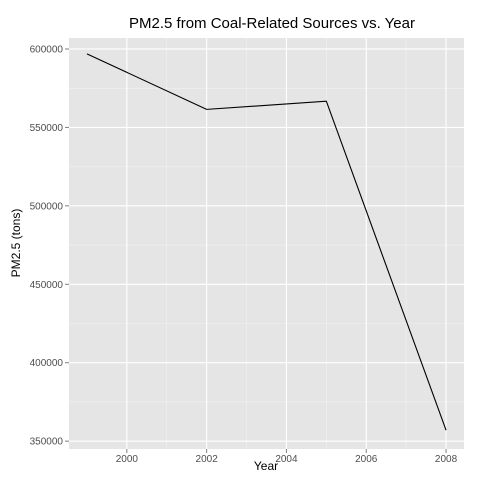  Describe the element at coordinates (16, 243) in the screenshot. I see `y-axis-title: PM2.5 (tons)` at that location.